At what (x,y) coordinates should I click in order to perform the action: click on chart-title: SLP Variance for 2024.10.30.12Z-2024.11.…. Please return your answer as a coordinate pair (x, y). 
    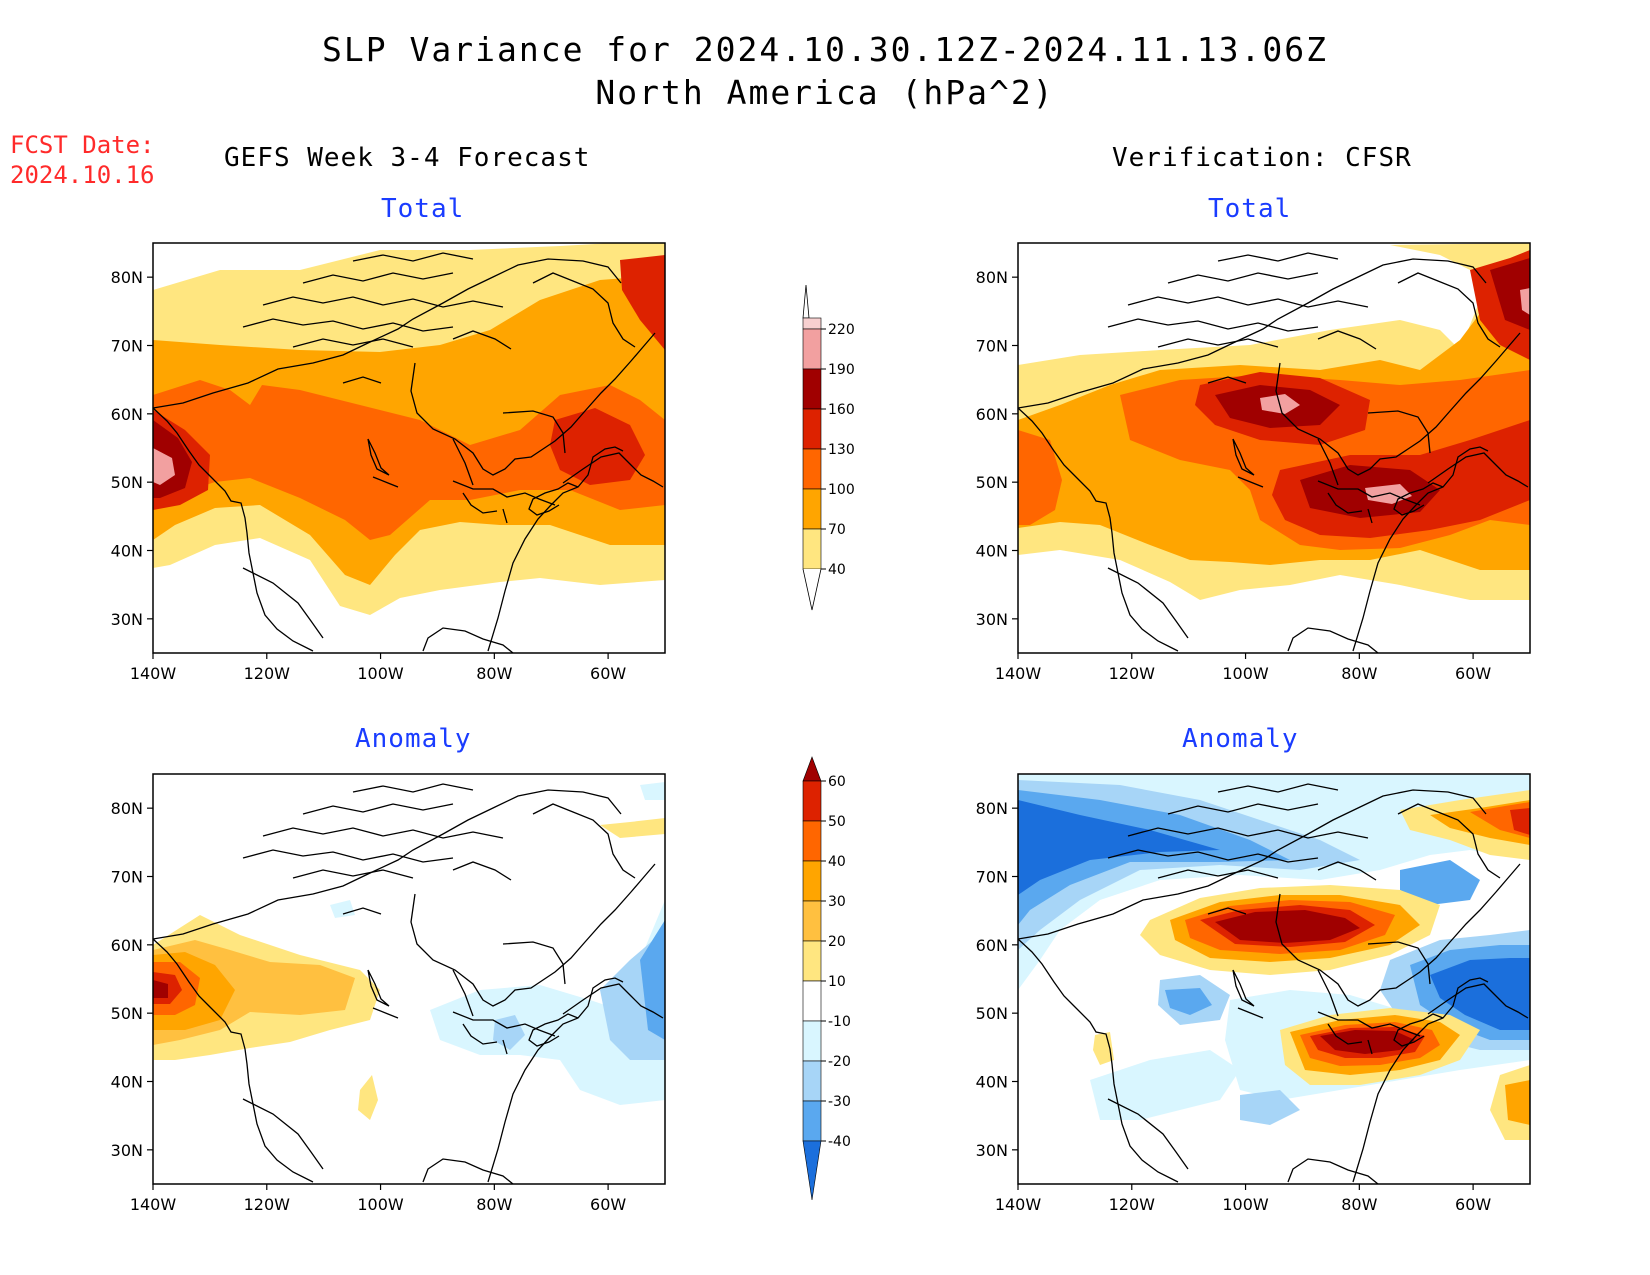
    Looking at the image, I should click on (825, 49).